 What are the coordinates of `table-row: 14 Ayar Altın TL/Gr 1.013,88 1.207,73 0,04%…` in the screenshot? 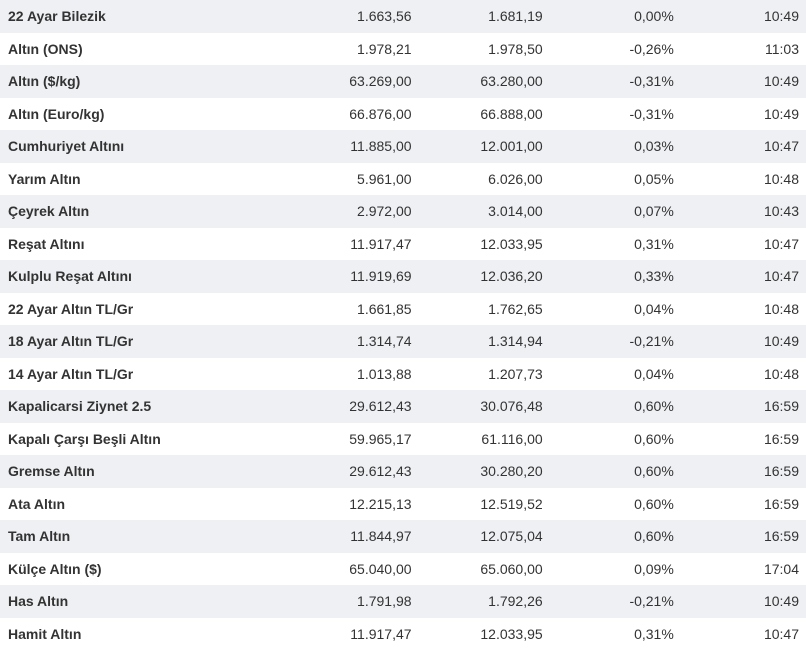 It's located at (403, 373).